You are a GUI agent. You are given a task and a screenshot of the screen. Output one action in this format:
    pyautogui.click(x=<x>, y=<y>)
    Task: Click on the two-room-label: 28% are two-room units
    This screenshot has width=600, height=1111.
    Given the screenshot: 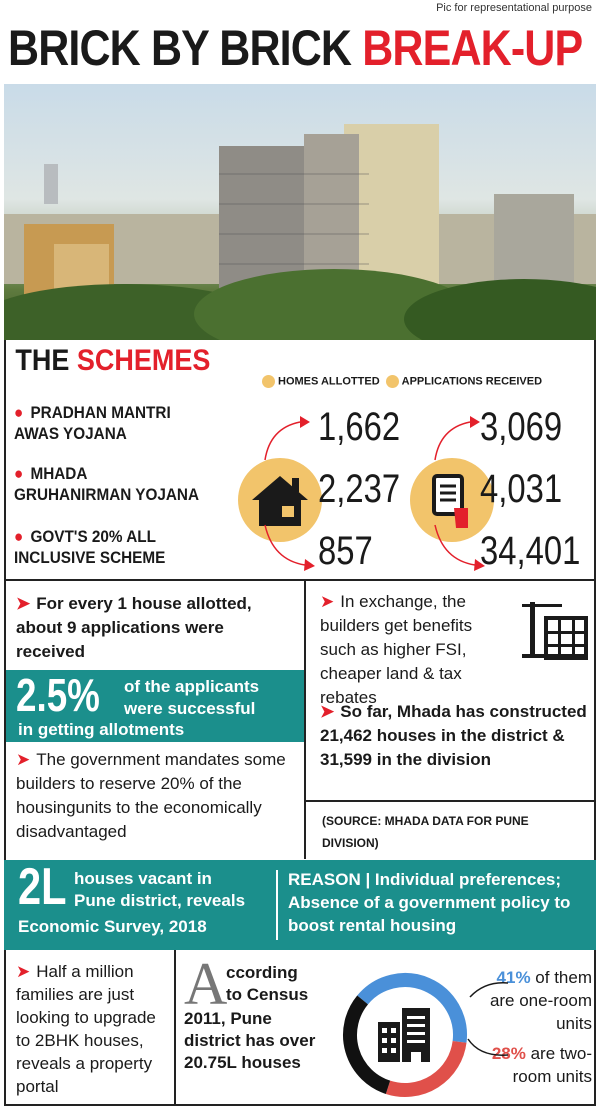 What is the action you would take?
    pyautogui.click(x=541, y=1065)
    